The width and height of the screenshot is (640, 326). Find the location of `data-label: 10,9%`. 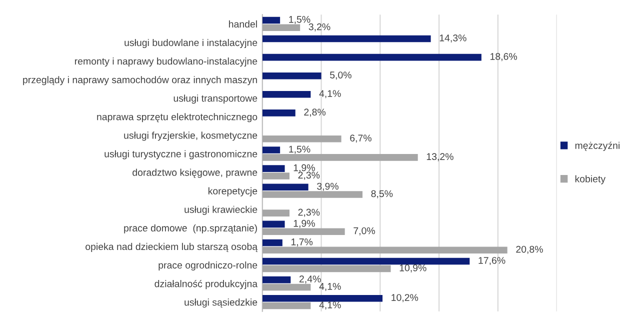

data-label: 10,9% is located at coordinates (413, 268).